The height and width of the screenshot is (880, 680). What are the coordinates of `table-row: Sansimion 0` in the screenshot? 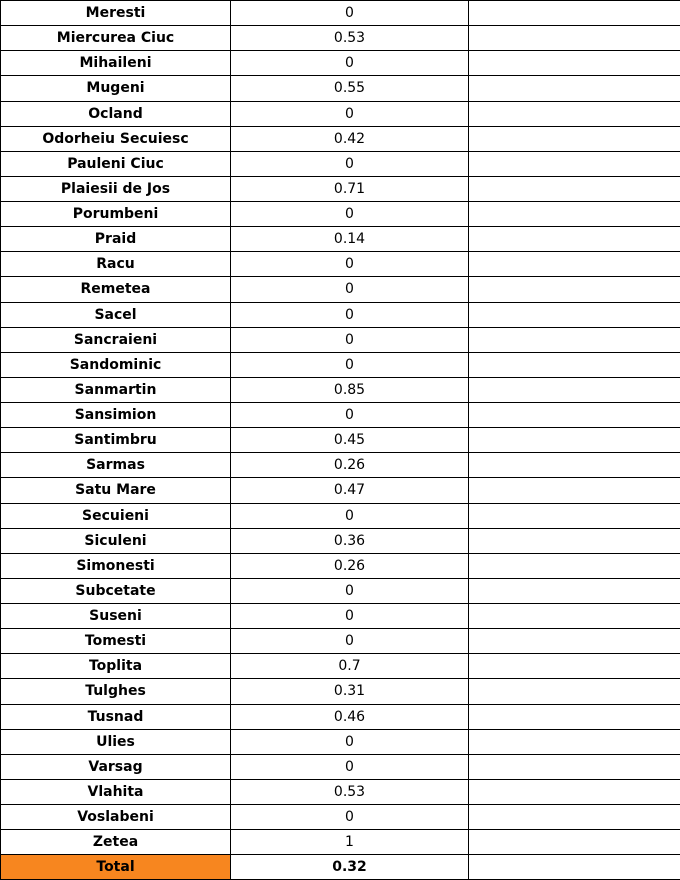 It's located at (340, 415).